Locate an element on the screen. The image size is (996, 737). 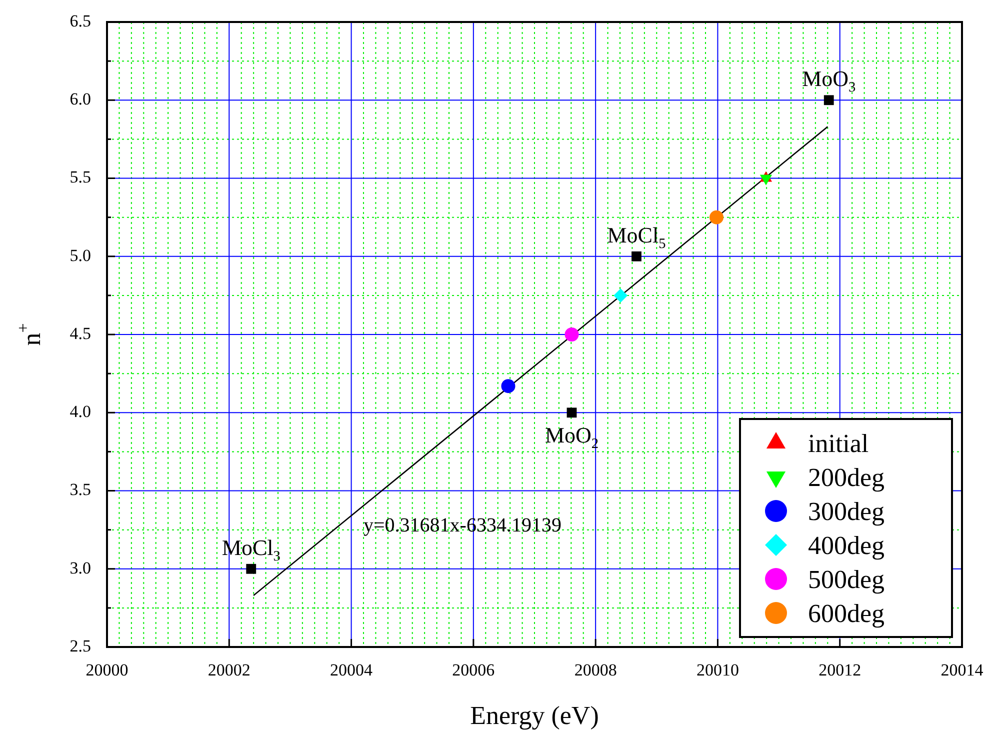
x-tick-label: 20002 is located at coordinates (229, 670).